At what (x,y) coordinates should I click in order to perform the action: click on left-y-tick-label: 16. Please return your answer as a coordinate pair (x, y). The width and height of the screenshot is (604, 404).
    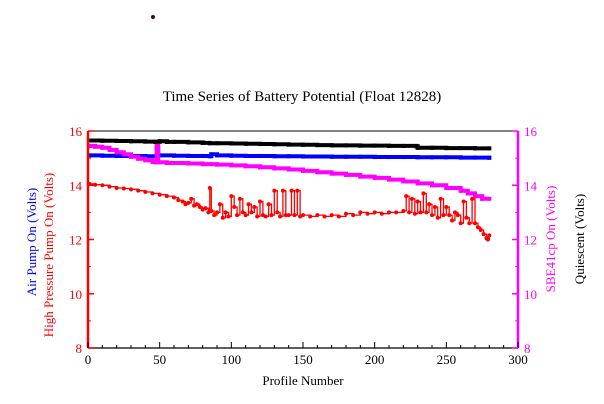
    Looking at the image, I should click on (76, 131).